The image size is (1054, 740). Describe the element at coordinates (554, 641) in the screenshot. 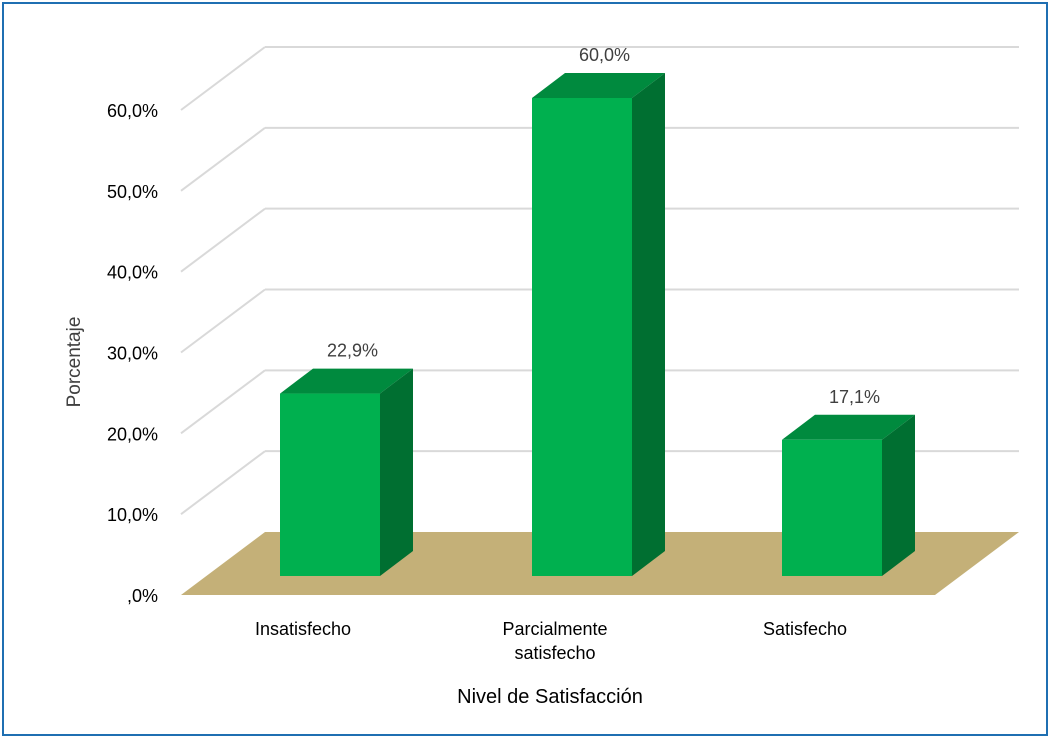

I see `category-label: Parcialmente satisfecho` at that location.